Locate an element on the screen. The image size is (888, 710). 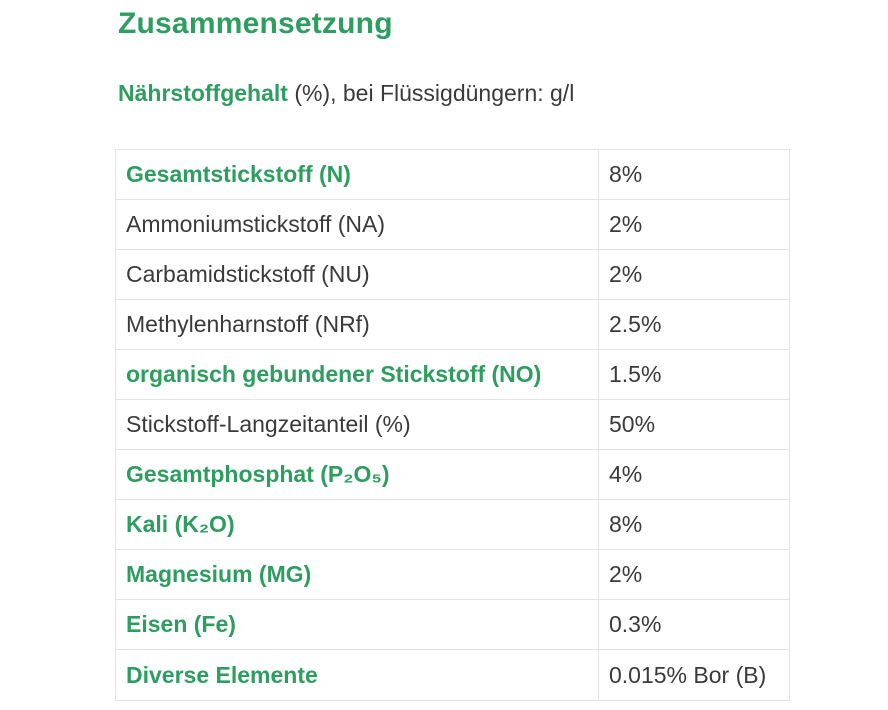
row-label: Gesamtstickstoff (N) is located at coordinates (357, 174).